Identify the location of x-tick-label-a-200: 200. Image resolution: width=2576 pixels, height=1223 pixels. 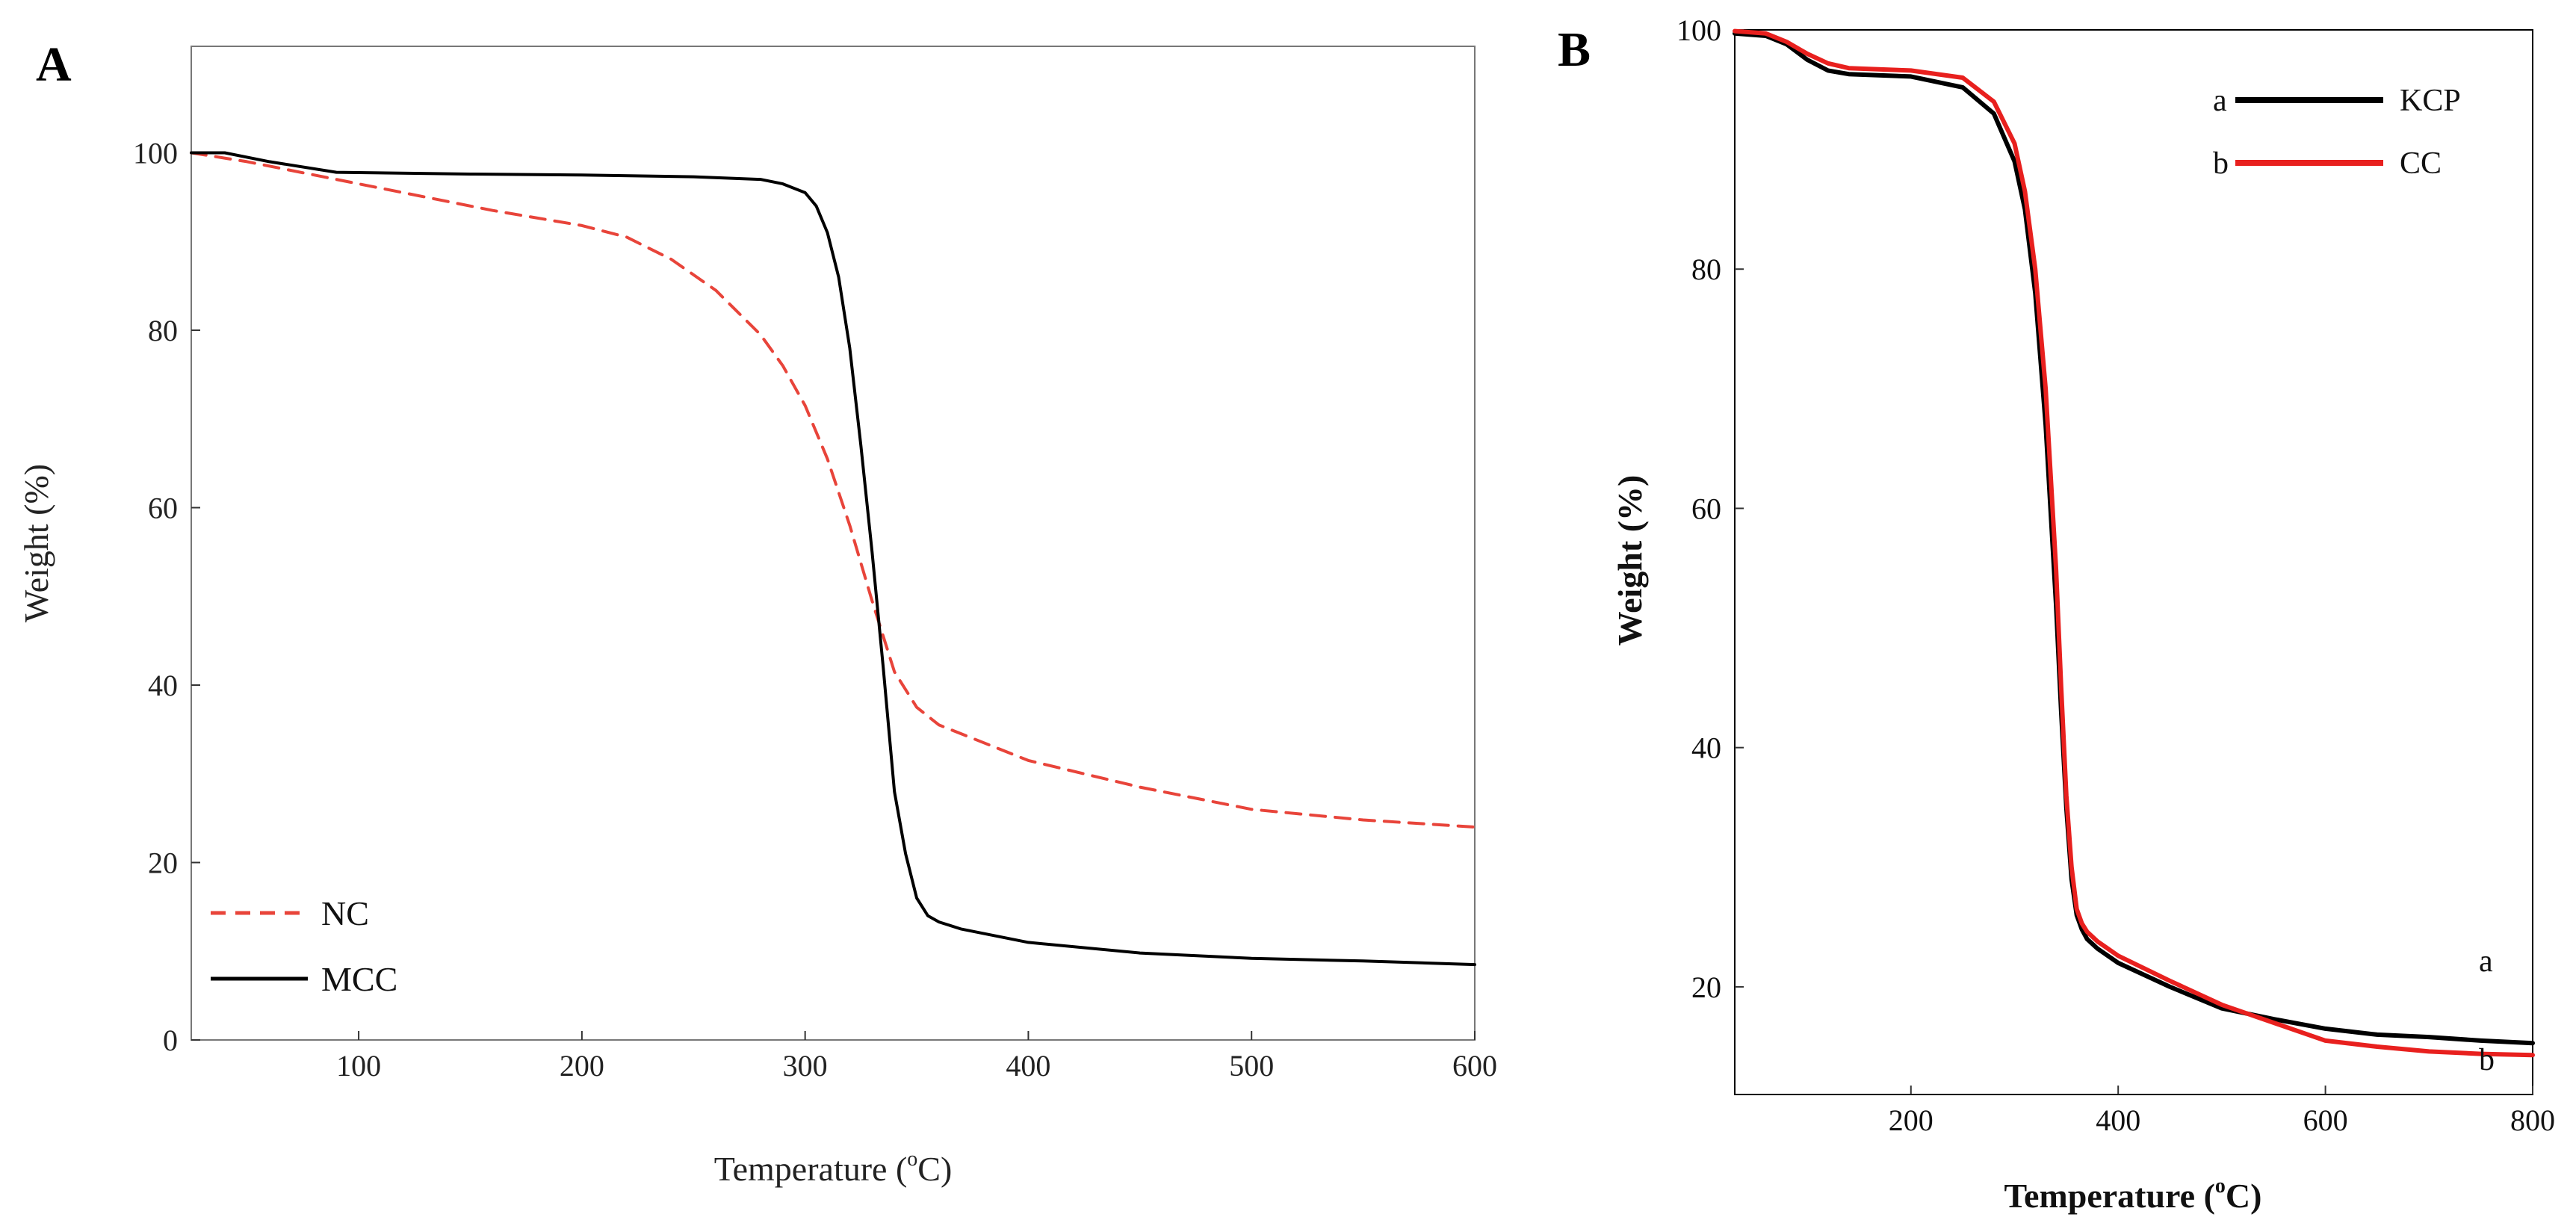
(582, 1066).